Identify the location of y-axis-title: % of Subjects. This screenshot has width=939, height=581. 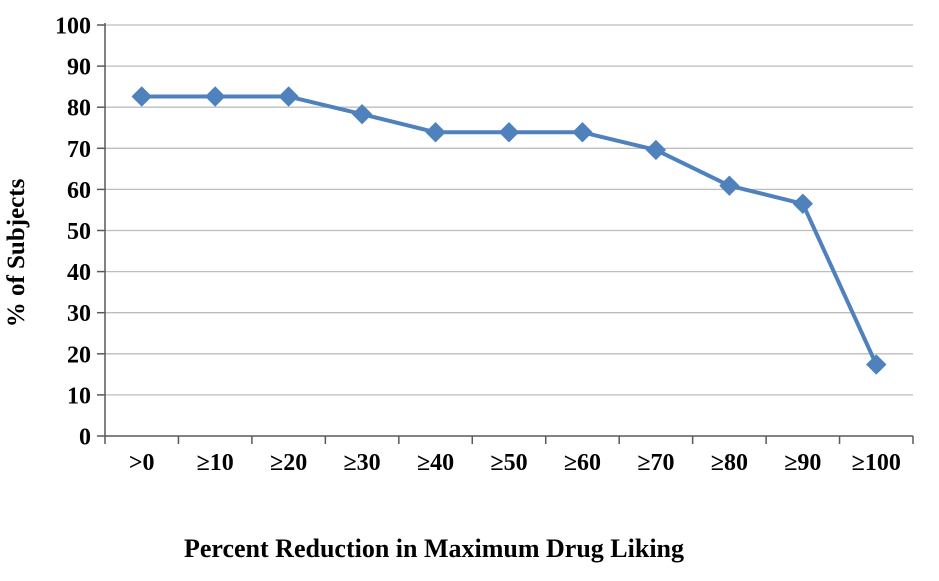
(16, 252).